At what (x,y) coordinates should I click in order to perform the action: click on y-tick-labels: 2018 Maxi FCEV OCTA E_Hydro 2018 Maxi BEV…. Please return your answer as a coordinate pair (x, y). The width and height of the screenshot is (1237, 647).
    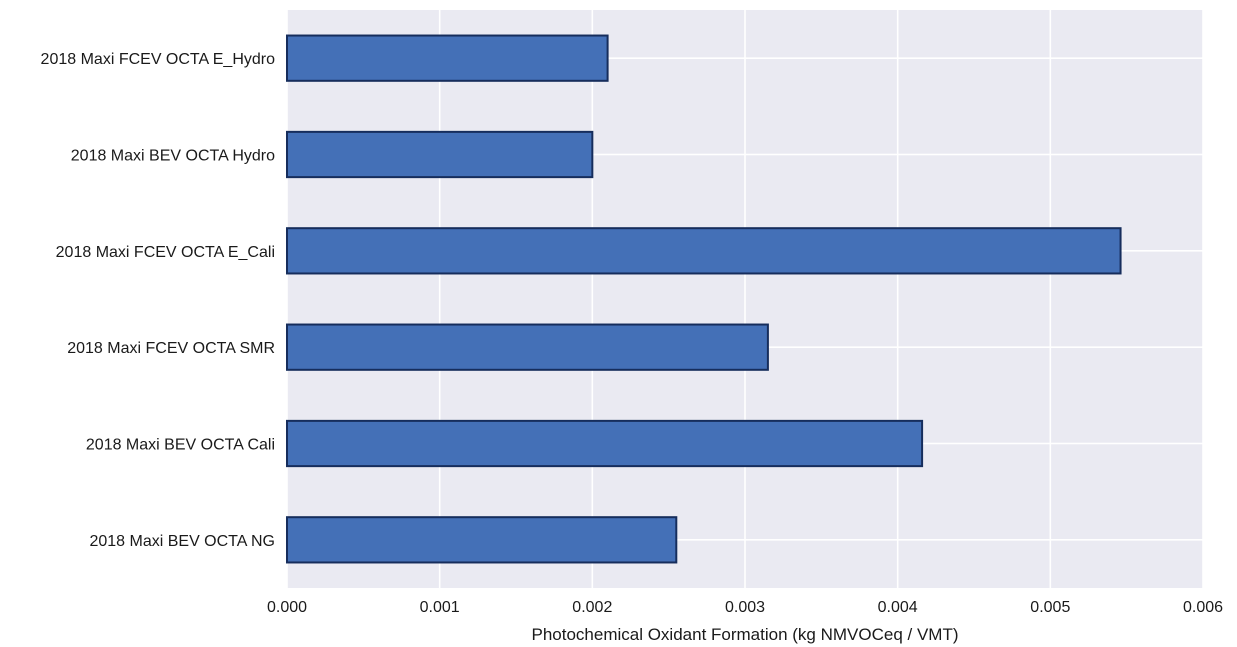
    Looking at the image, I should click on (158, 300).